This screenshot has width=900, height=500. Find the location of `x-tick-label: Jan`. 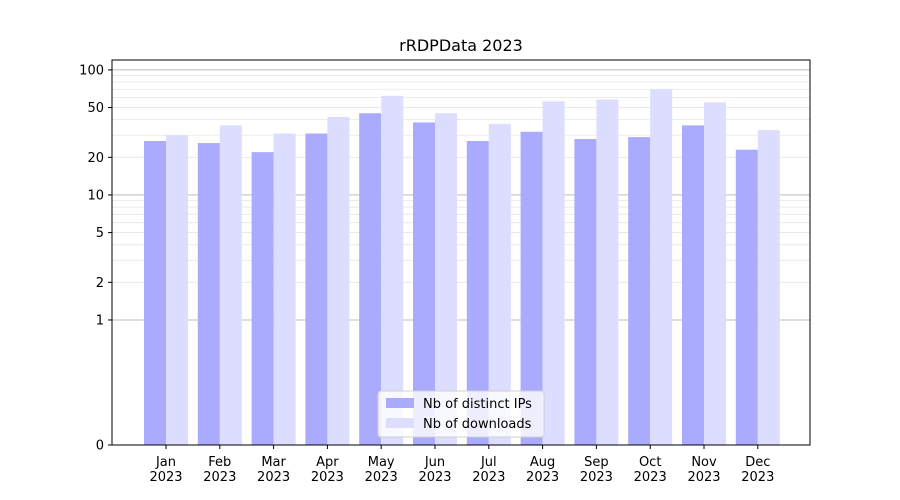

x-tick-label: Jan is located at coordinates (165, 462).